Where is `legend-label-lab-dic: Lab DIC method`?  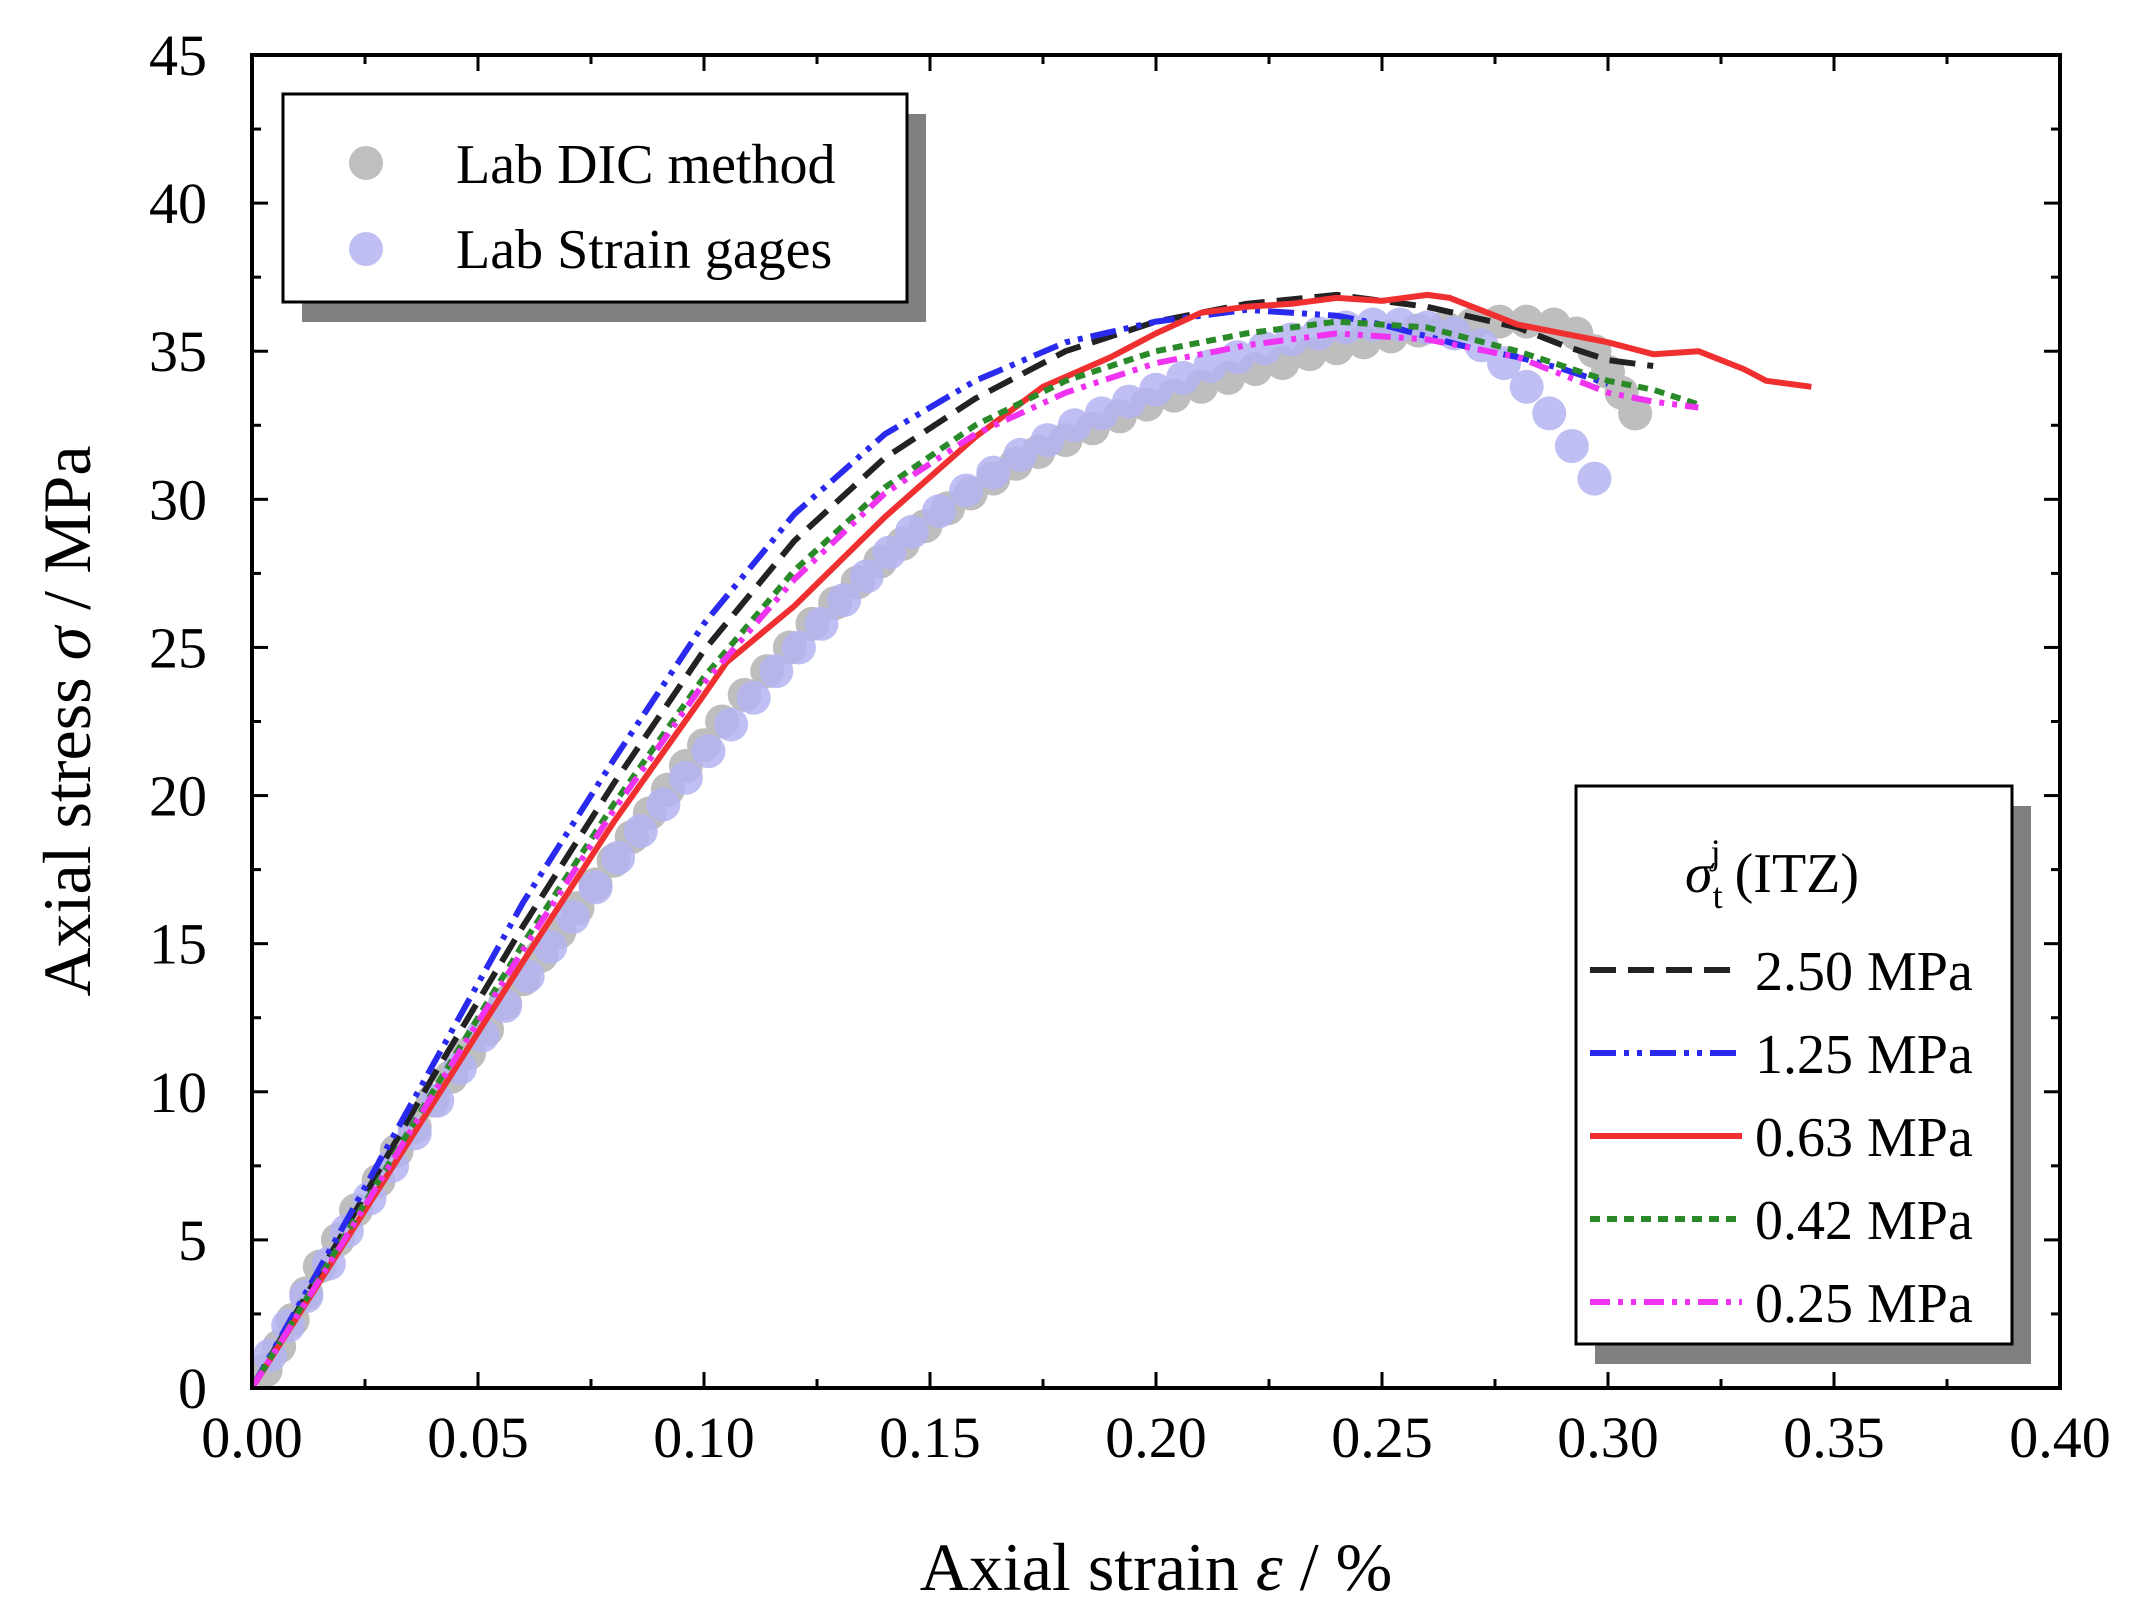 legend-label-lab-dic: Lab DIC method is located at coordinates (645, 165).